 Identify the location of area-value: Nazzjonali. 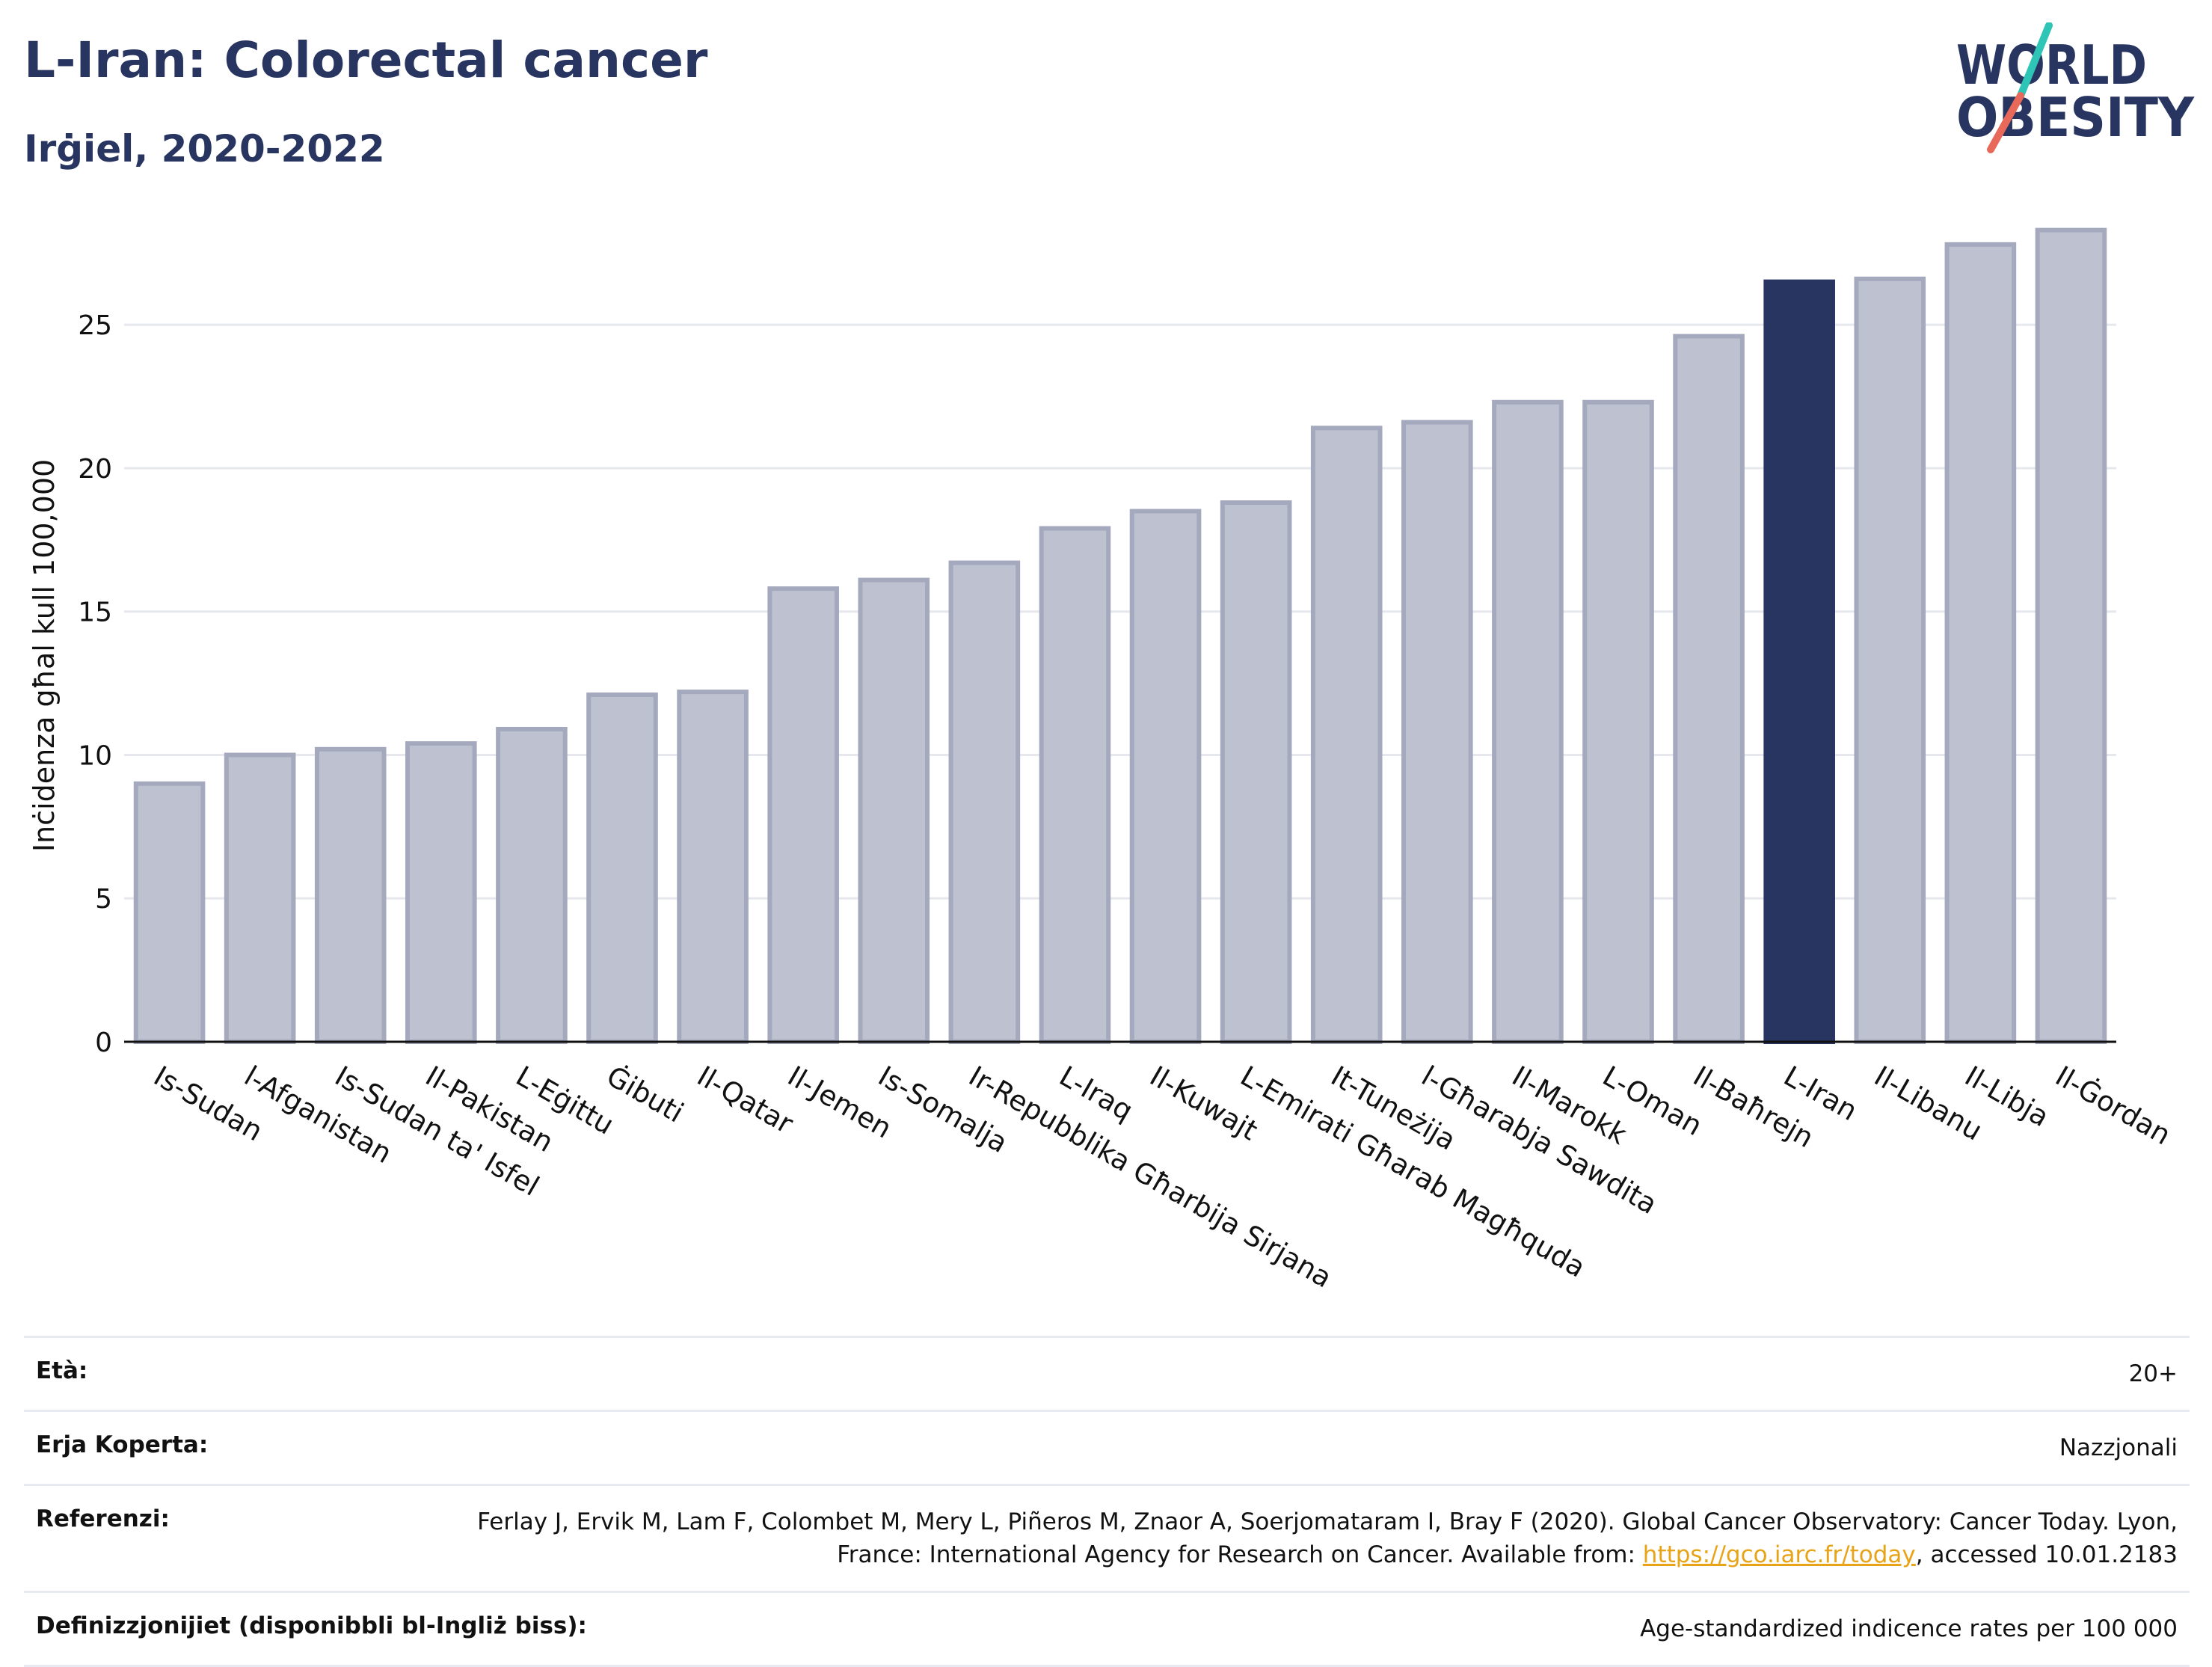
(2118, 1447).